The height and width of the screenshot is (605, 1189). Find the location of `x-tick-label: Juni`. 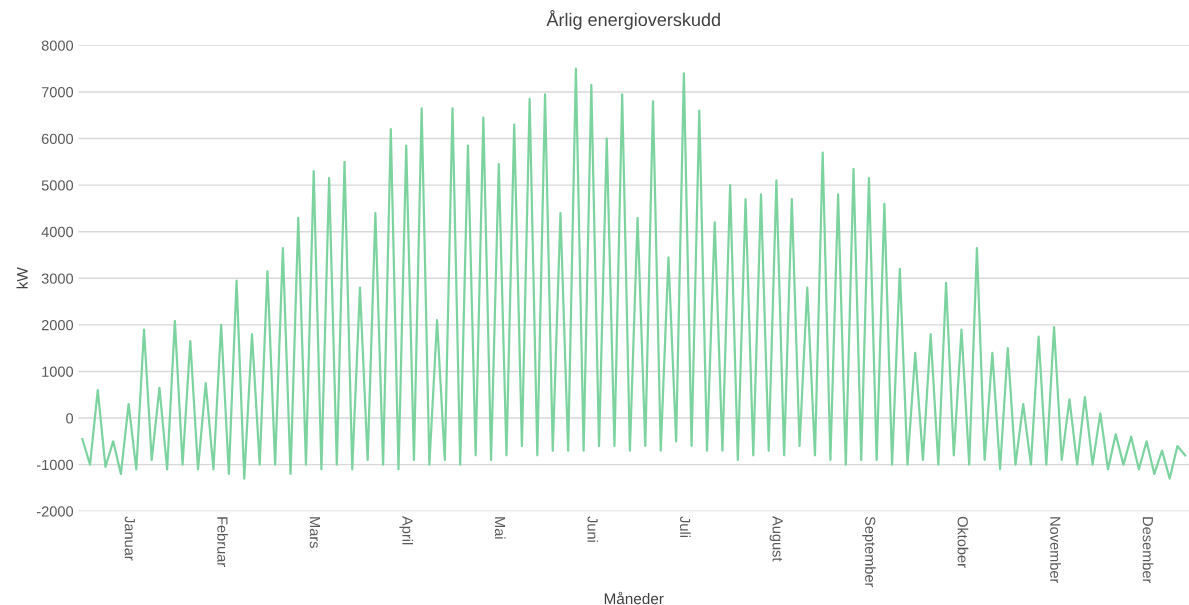

x-tick-label: Juni is located at coordinates (593, 529).